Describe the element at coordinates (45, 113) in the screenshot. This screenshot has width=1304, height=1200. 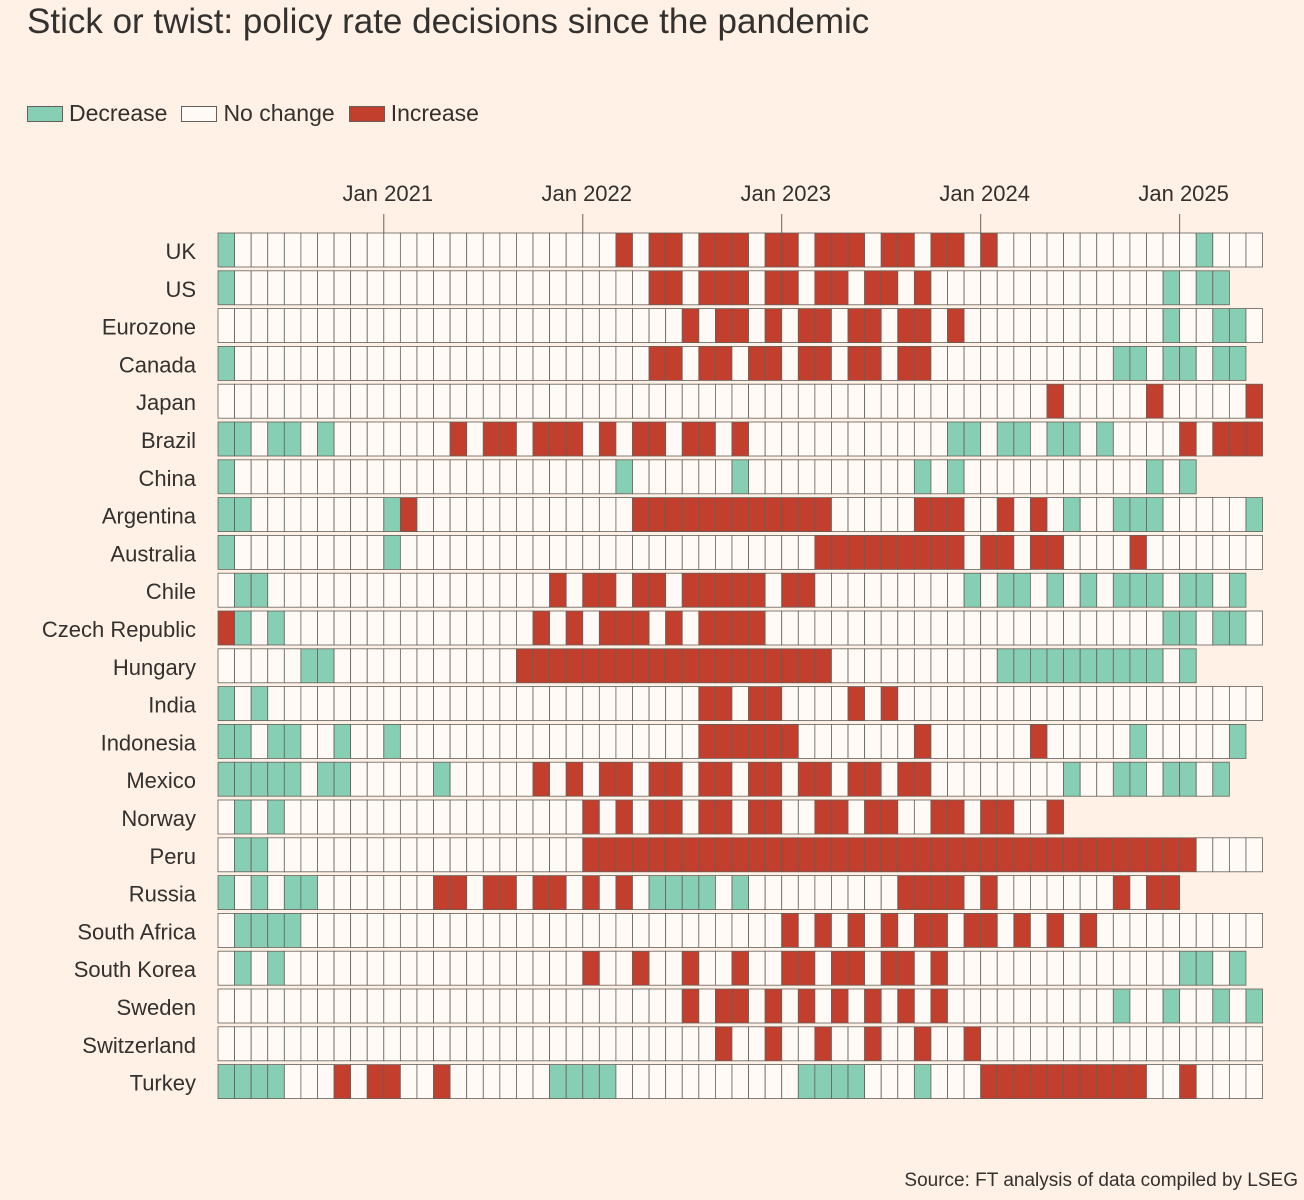
I see `legend-swatch-decrease` at that location.